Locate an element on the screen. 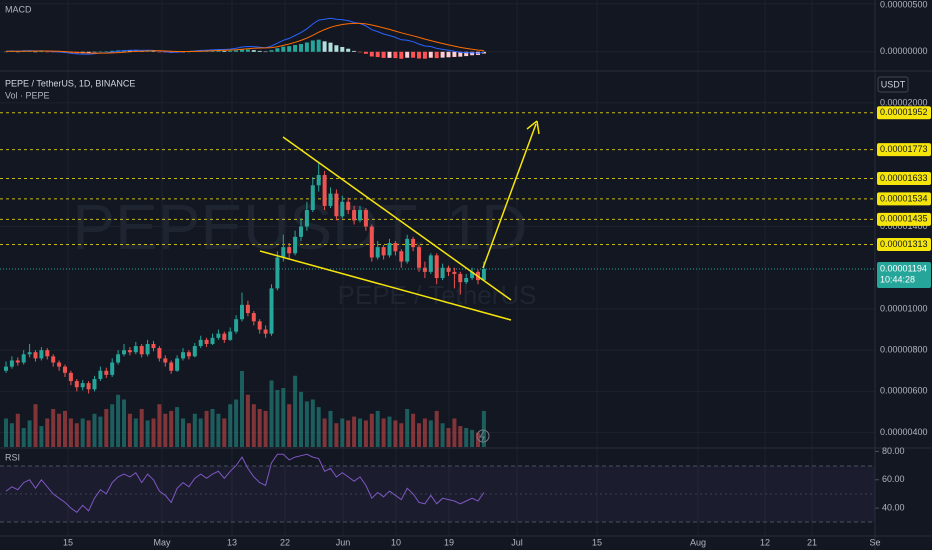  last-price-label: 0.00001194 is located at coordinates (903, 268).